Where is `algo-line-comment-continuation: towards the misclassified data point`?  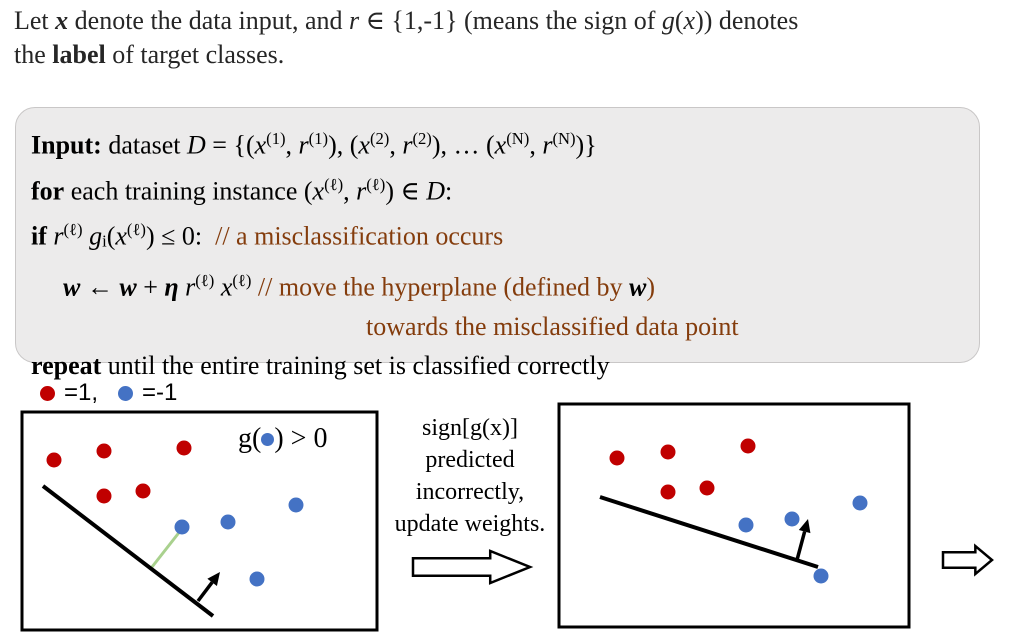
algo-line-comment-continuation: towards the misclassified data point is located at coordinates (552, 326).